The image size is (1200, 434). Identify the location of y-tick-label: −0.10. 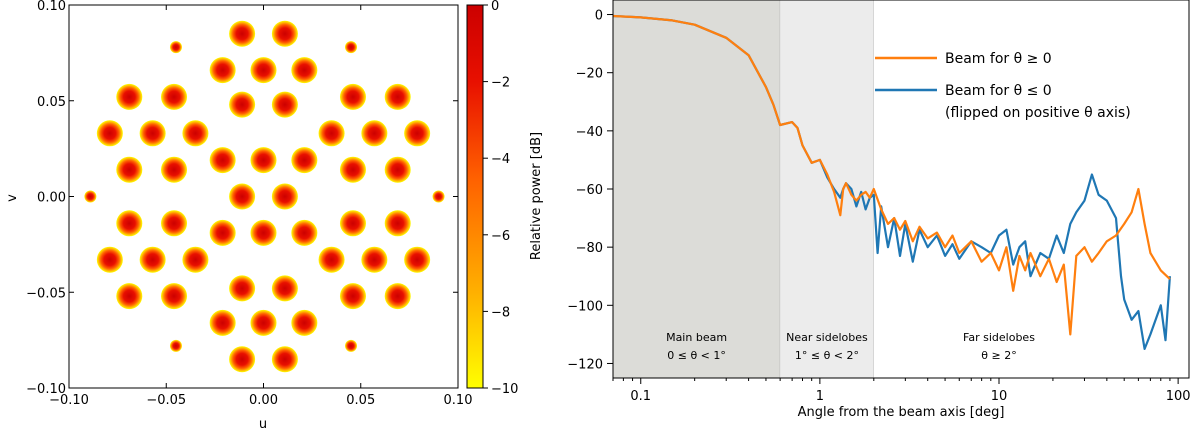
(46, 389).